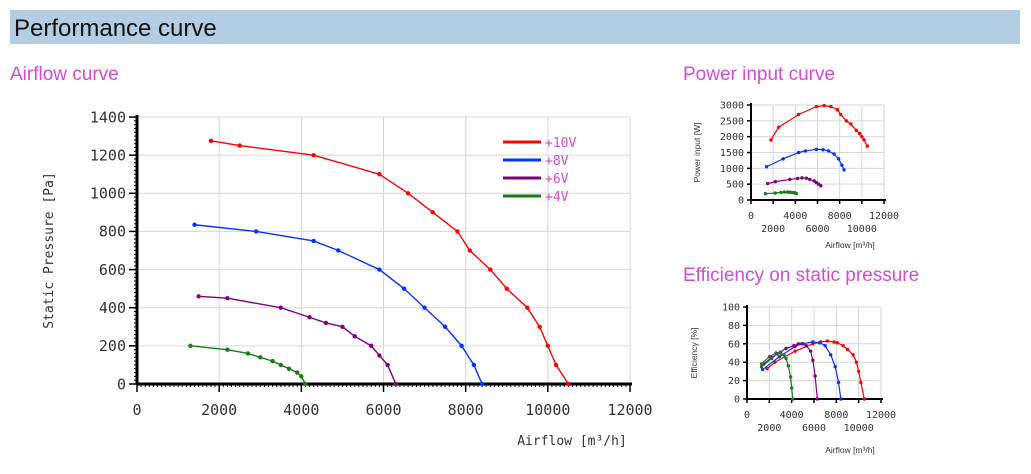 This screenshot has width=1031, height=474. I want to click on y-tick-label: 1400, so click(108, 117).